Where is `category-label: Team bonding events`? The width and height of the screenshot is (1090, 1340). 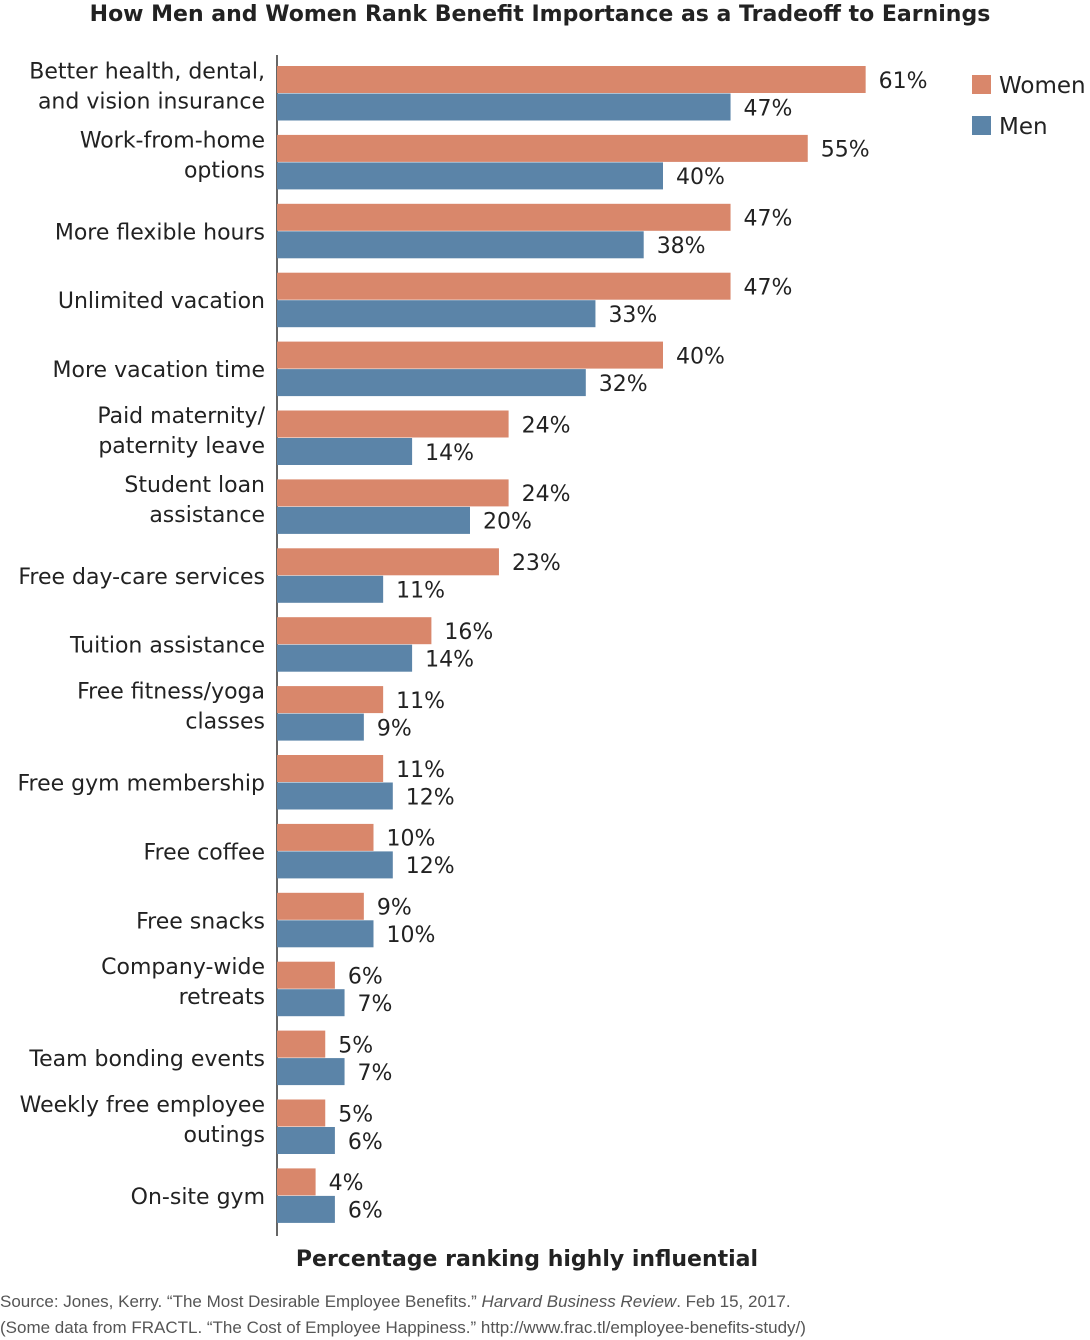
category-label: Team bonding events is located at coordinates (146, 1059).